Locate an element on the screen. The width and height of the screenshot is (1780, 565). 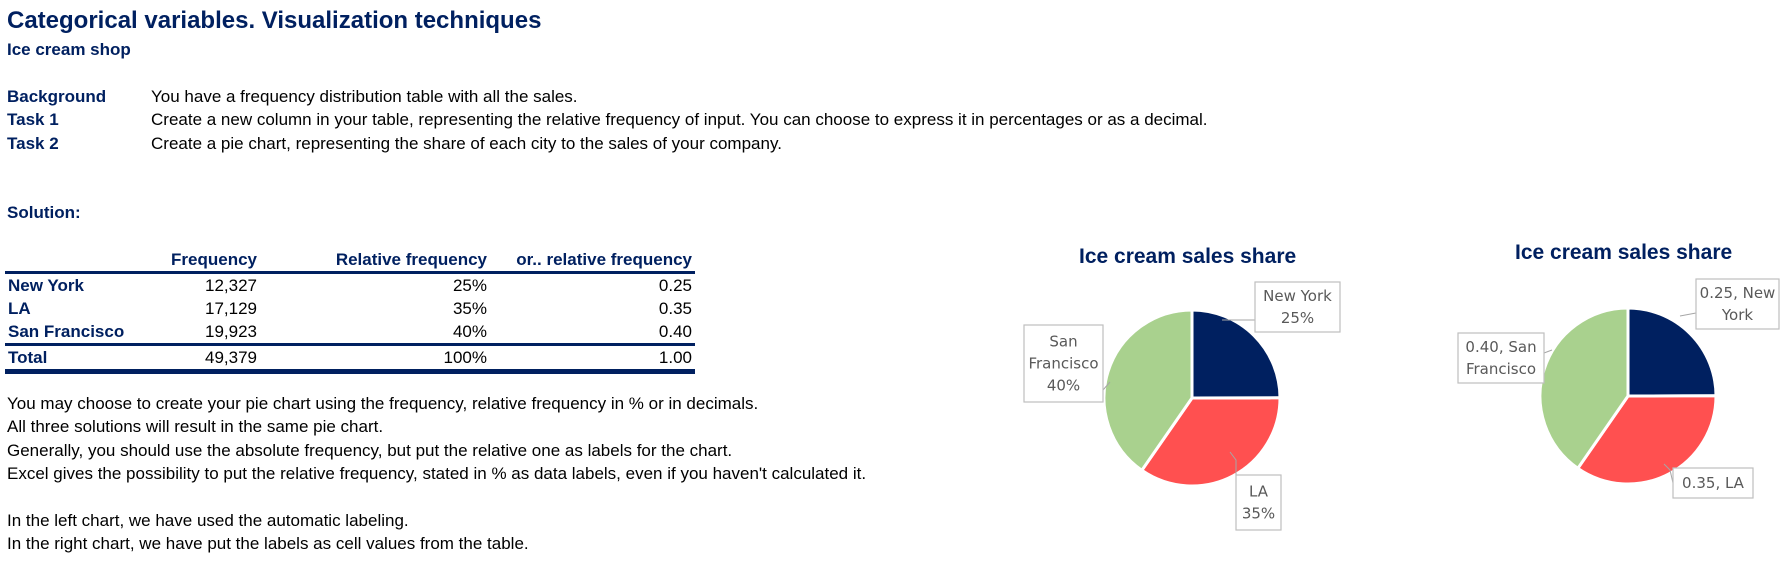
chart-title-right: Ice cream sales share is located at coordinates (1624, 252).